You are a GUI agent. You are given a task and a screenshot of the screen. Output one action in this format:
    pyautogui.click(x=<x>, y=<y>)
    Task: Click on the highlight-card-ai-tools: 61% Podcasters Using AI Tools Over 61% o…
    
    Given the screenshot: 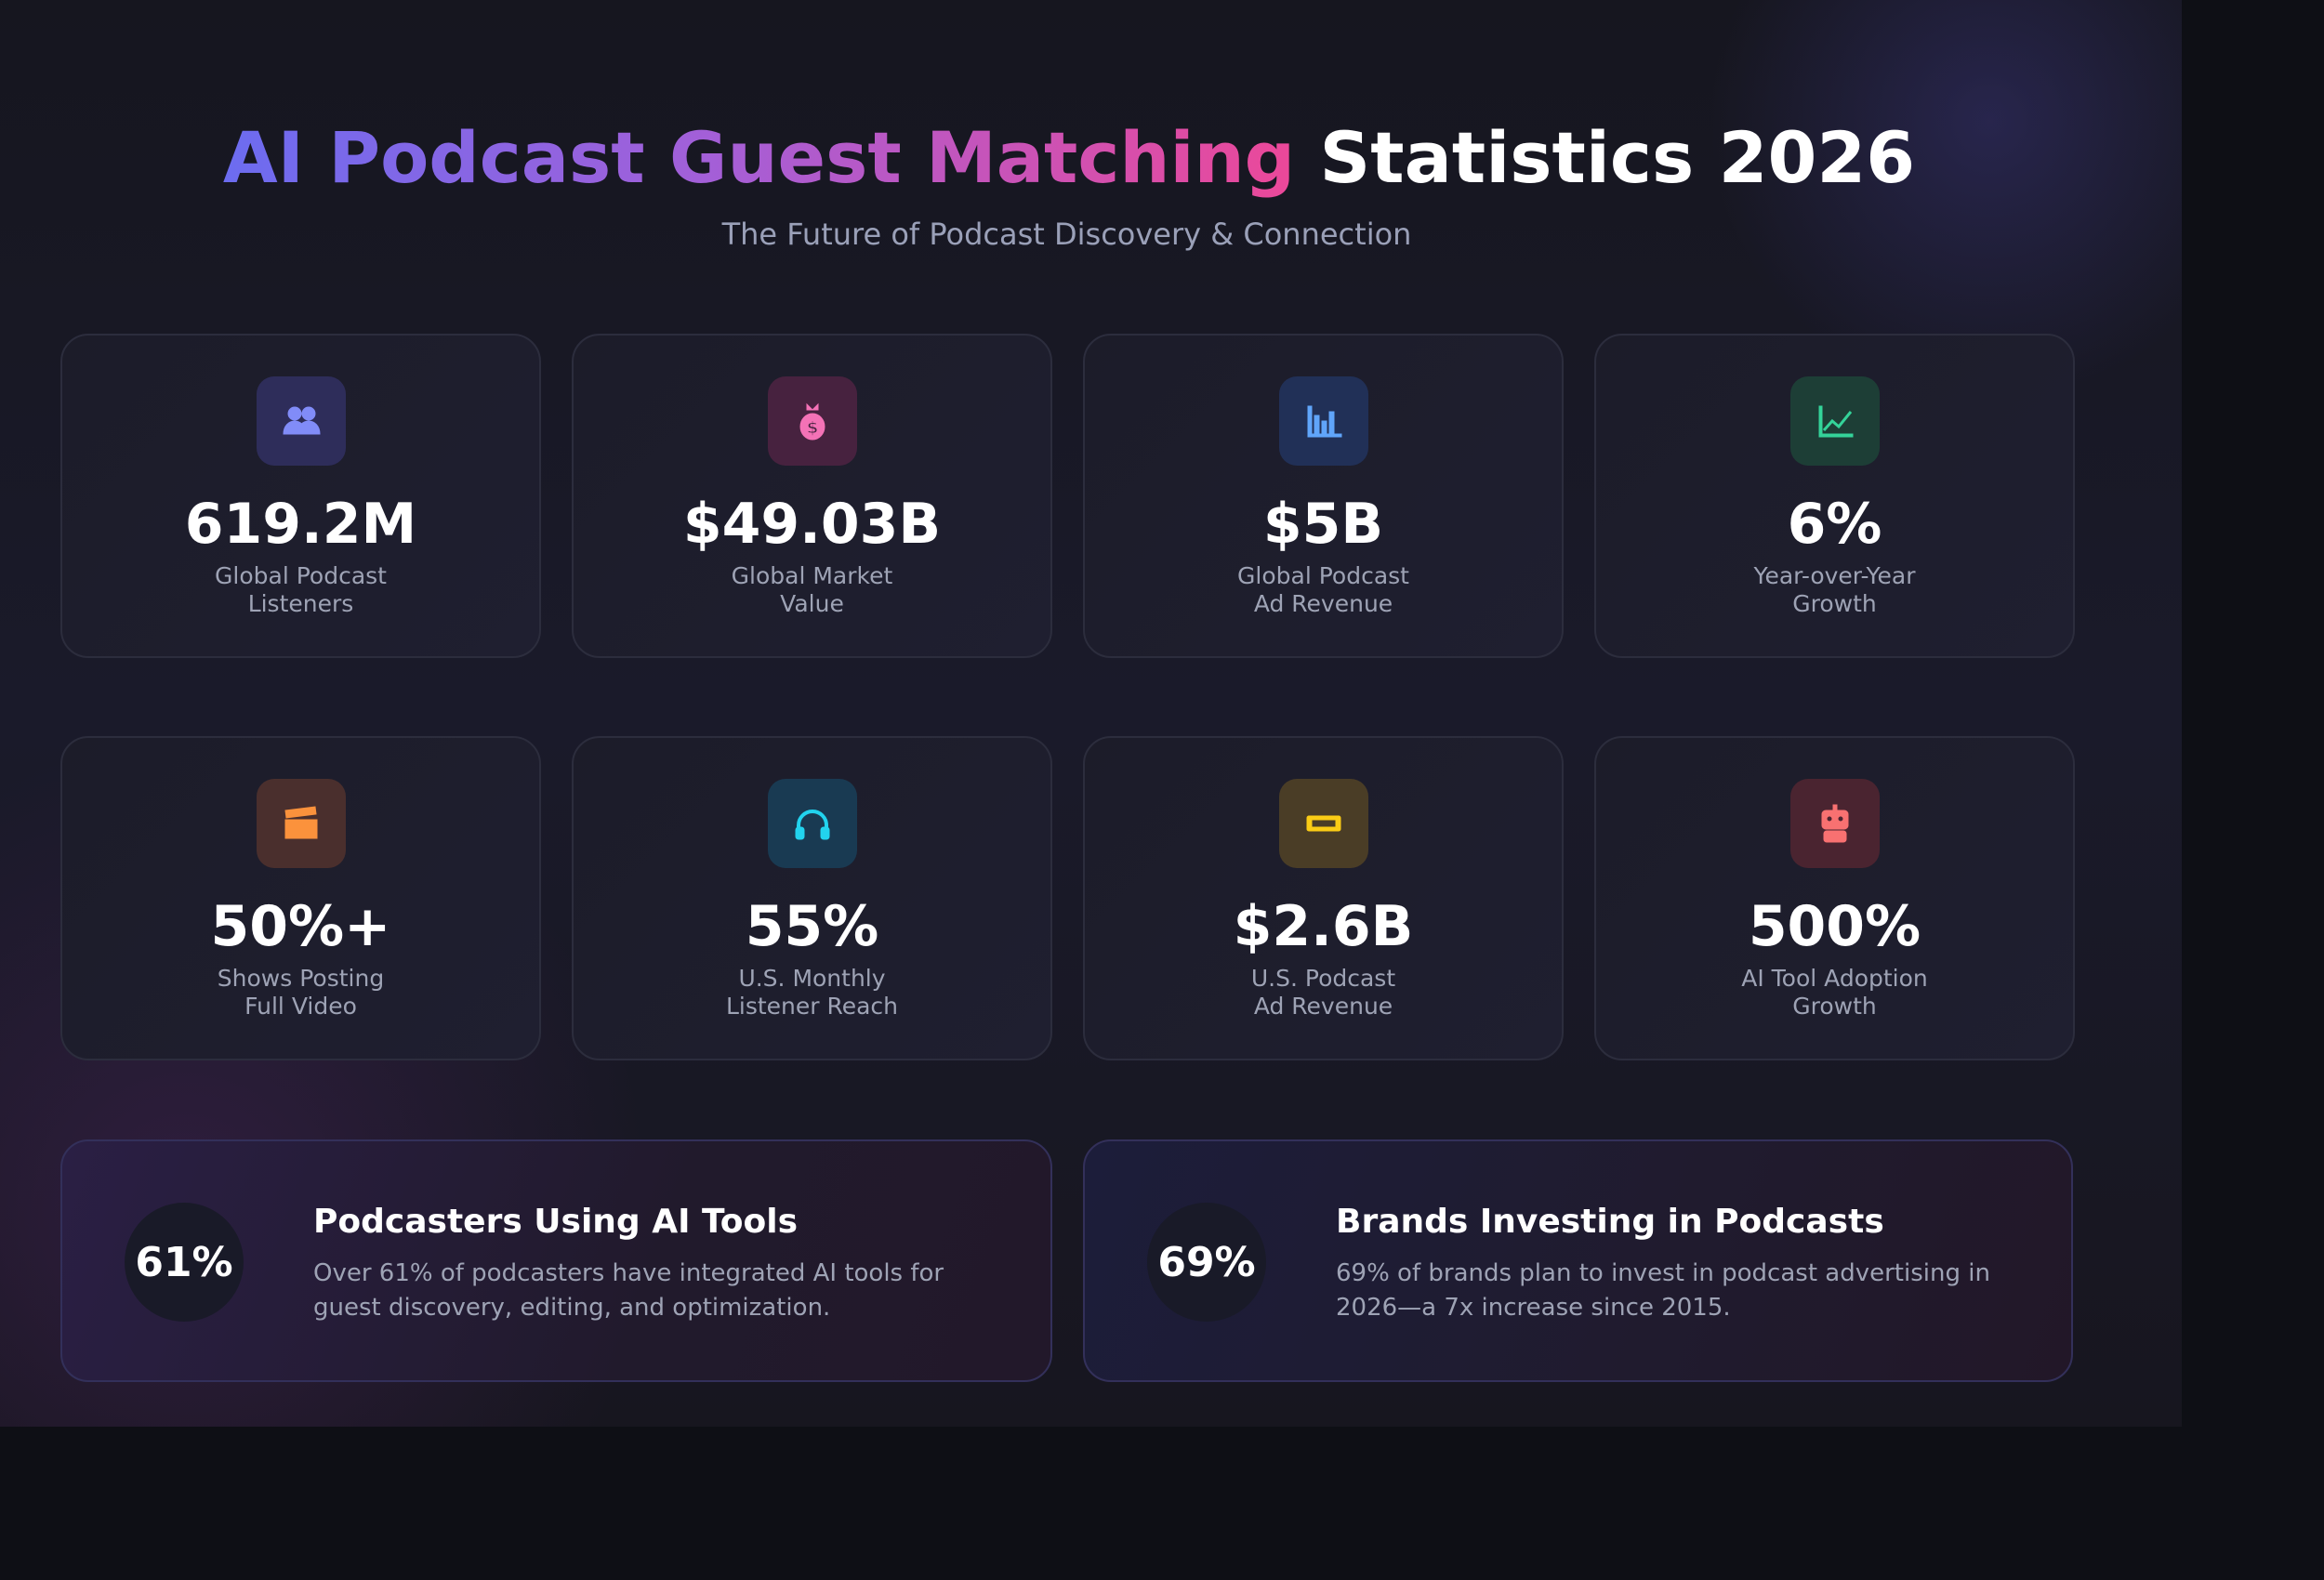 What is the action you would take?
    pyautogui.click(x=556, y=1260)
    